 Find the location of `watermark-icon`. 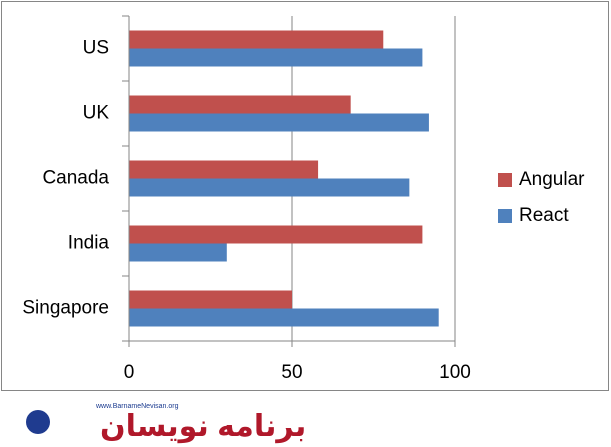

watermark-icon is located at coordinates (38, 422).